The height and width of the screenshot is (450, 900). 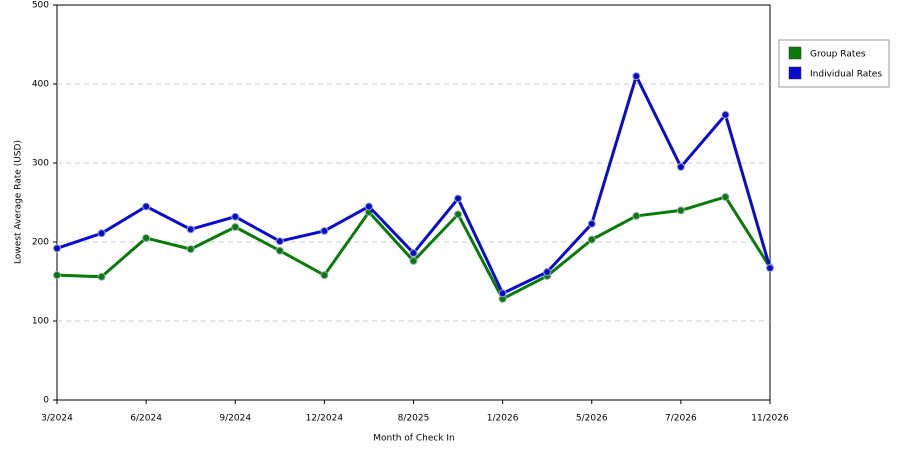 I want to click on x-tick-label: 11/2026, so click(x=770, y=419).